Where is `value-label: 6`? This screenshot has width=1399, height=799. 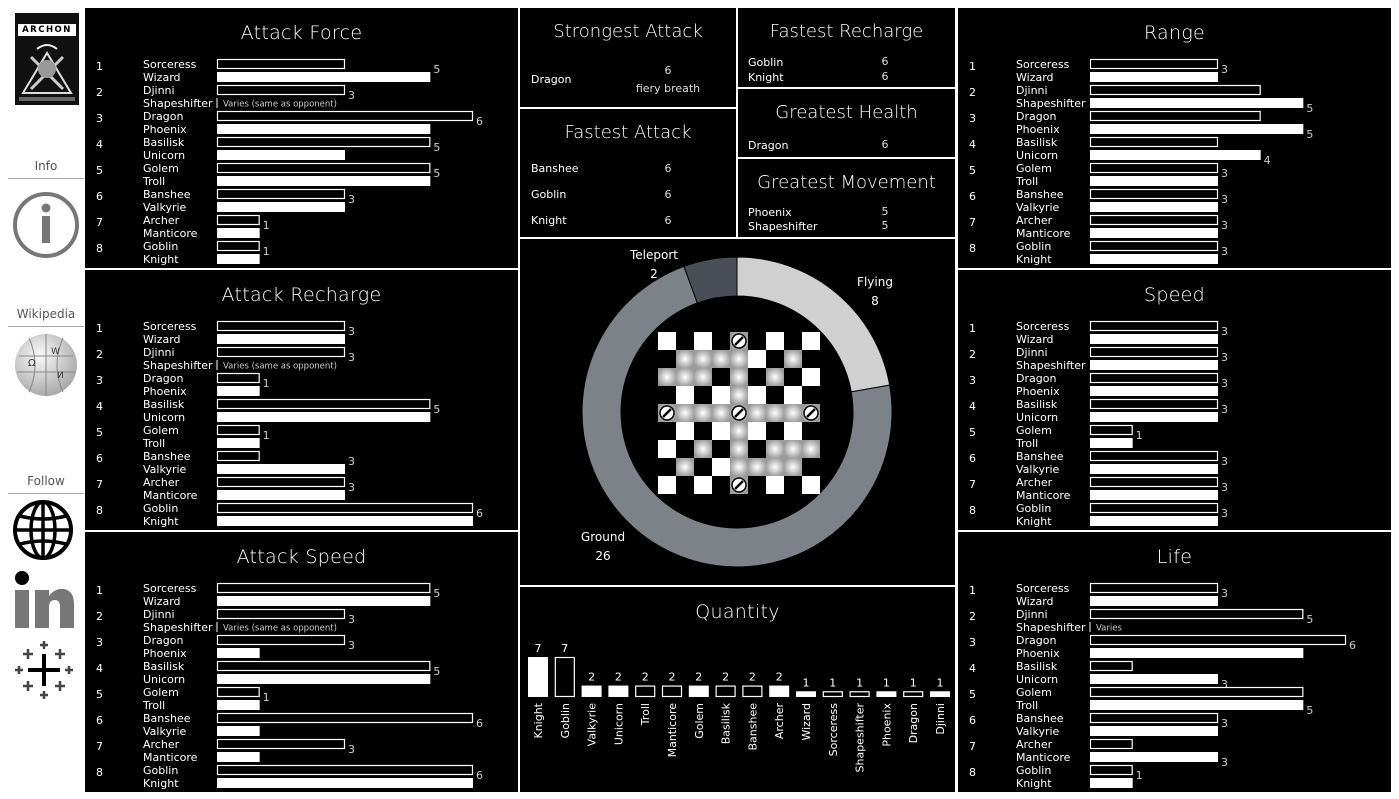 value-label: 6 is located at coordinates (1352, 645).